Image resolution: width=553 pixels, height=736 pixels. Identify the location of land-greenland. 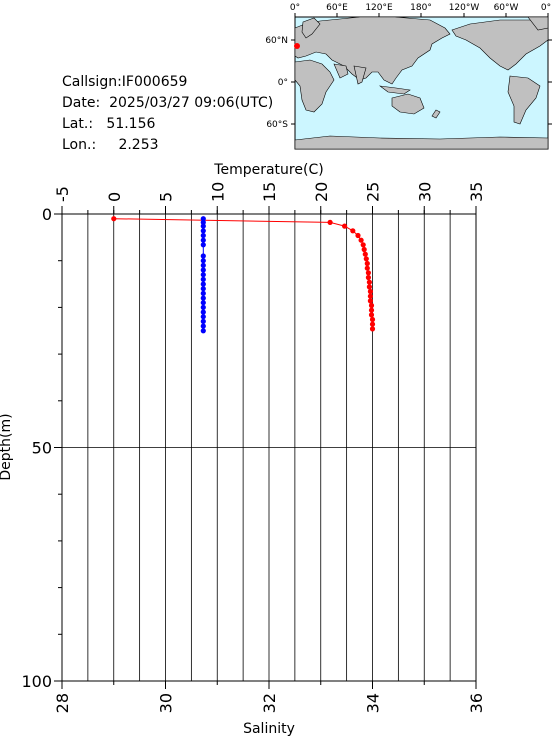
(538, 23).